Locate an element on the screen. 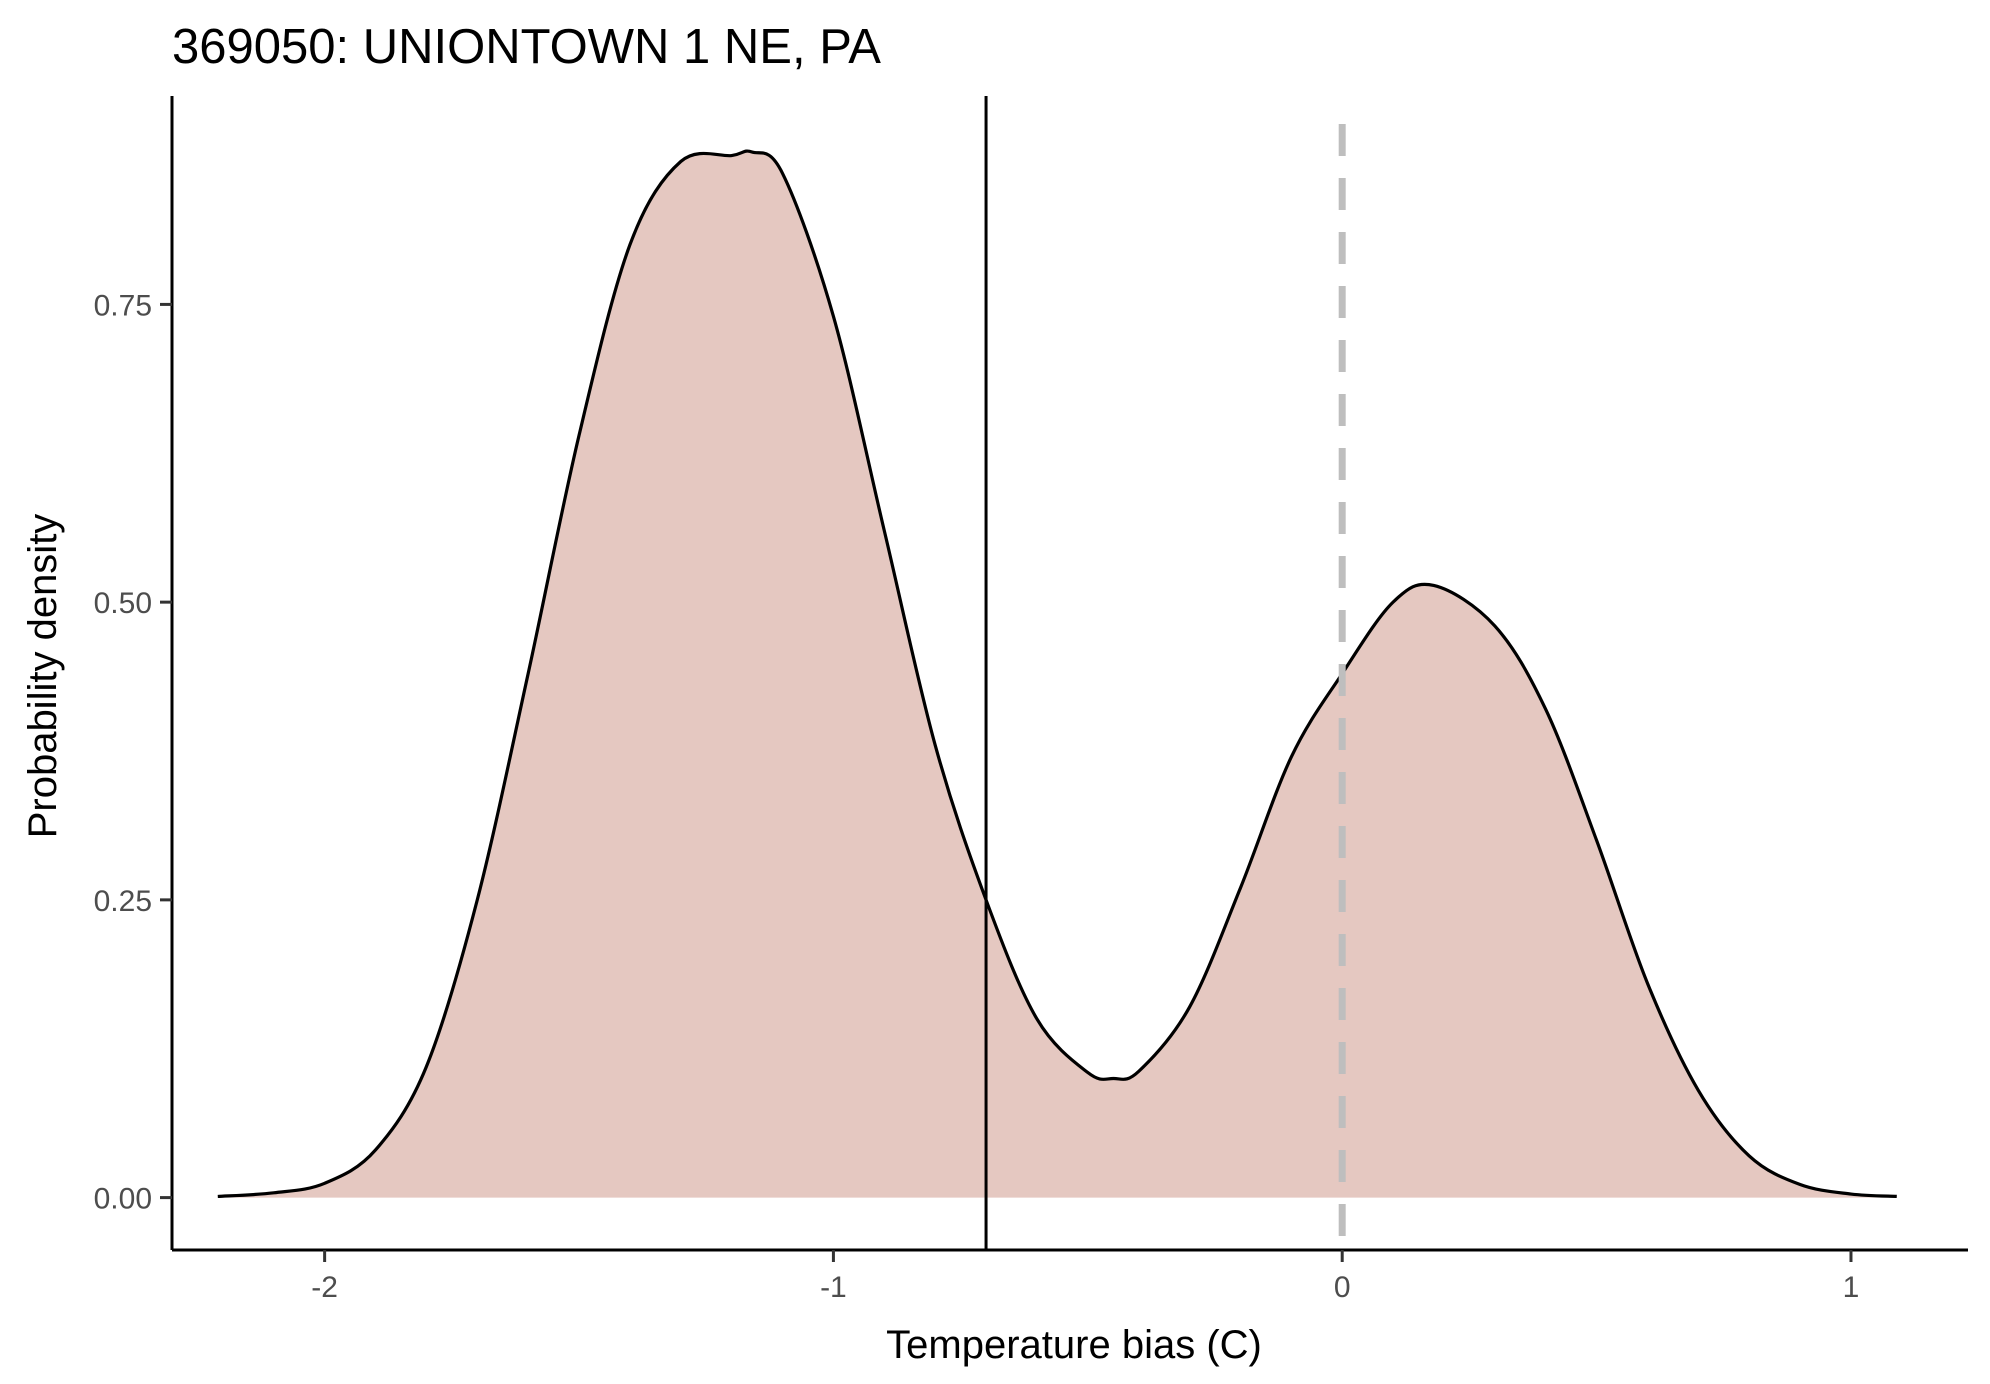 This screenshot has width=1990, height=1384. x-axis-title: Temperature bias (C) is located at coordinates (1074, 1345).